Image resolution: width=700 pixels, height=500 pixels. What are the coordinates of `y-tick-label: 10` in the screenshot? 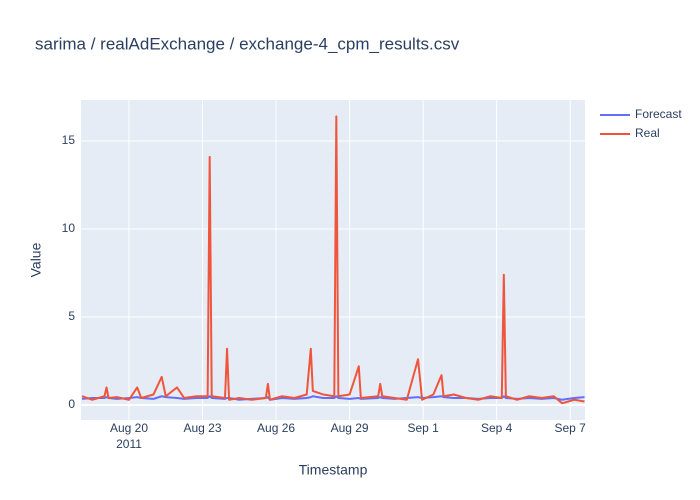 It's located at (69, 228).